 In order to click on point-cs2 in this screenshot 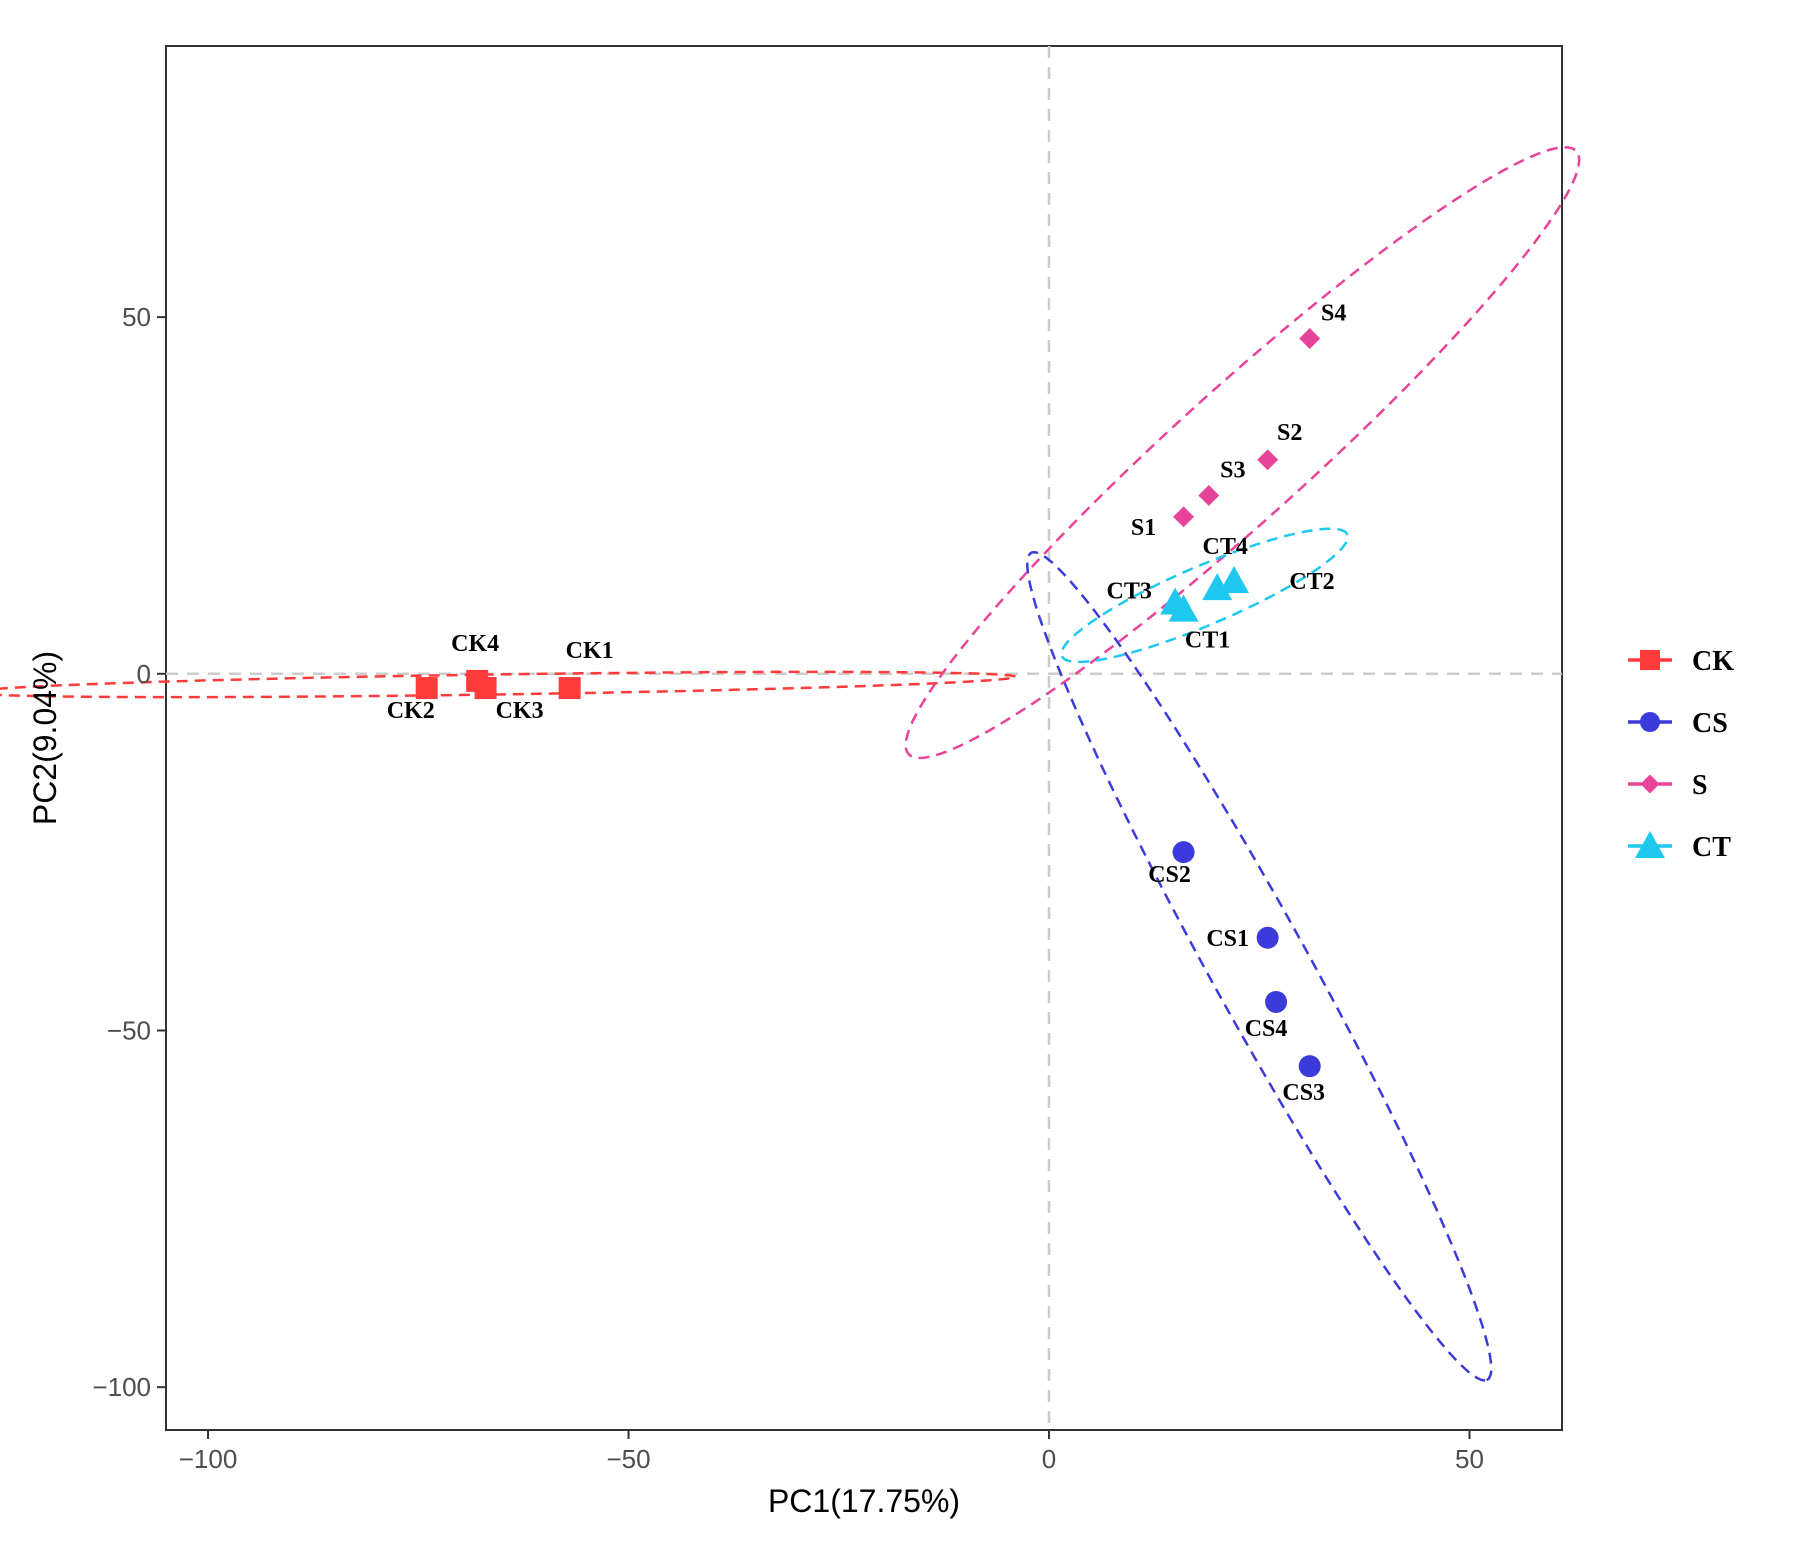, I will do `click(1183, 852)`.